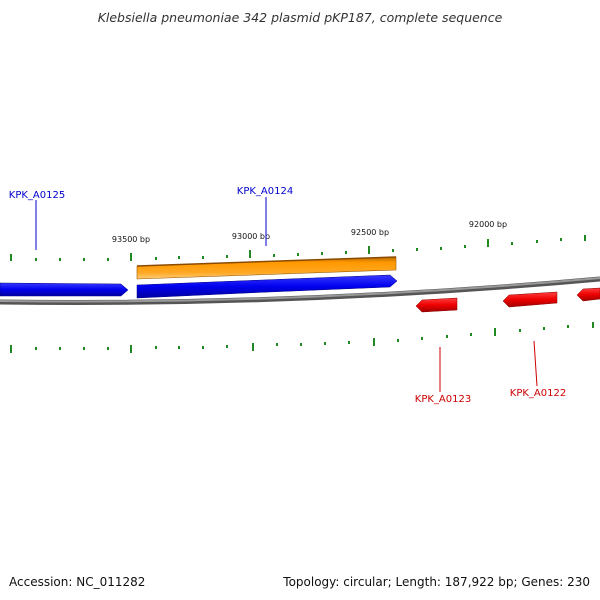  I want to click on gene-KPK_A0123, so click(436, 305).